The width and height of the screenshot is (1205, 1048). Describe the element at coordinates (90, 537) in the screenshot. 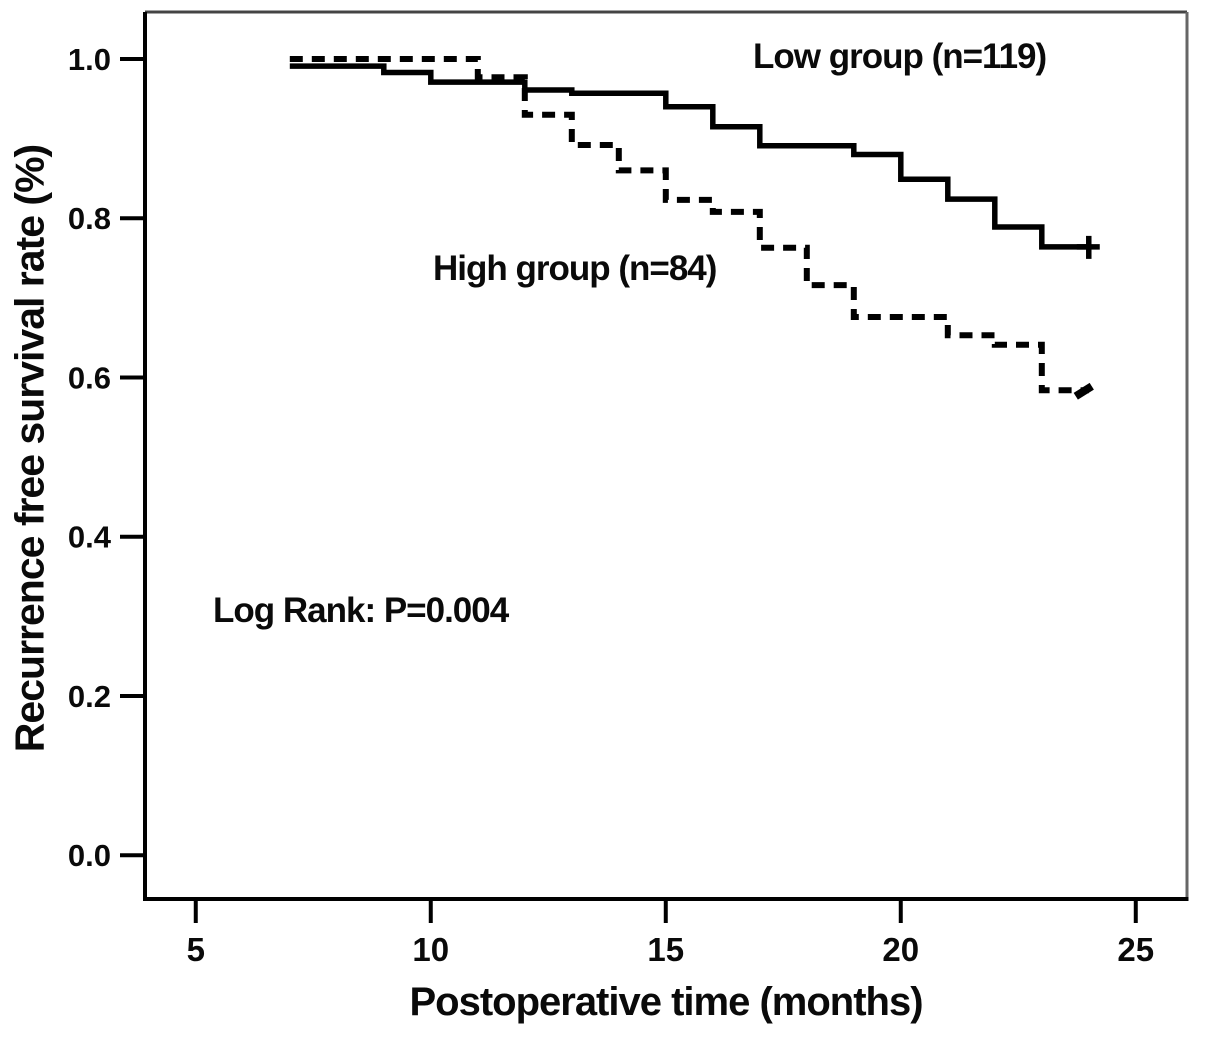

I see `y-tick-label: 0.4` at that location.